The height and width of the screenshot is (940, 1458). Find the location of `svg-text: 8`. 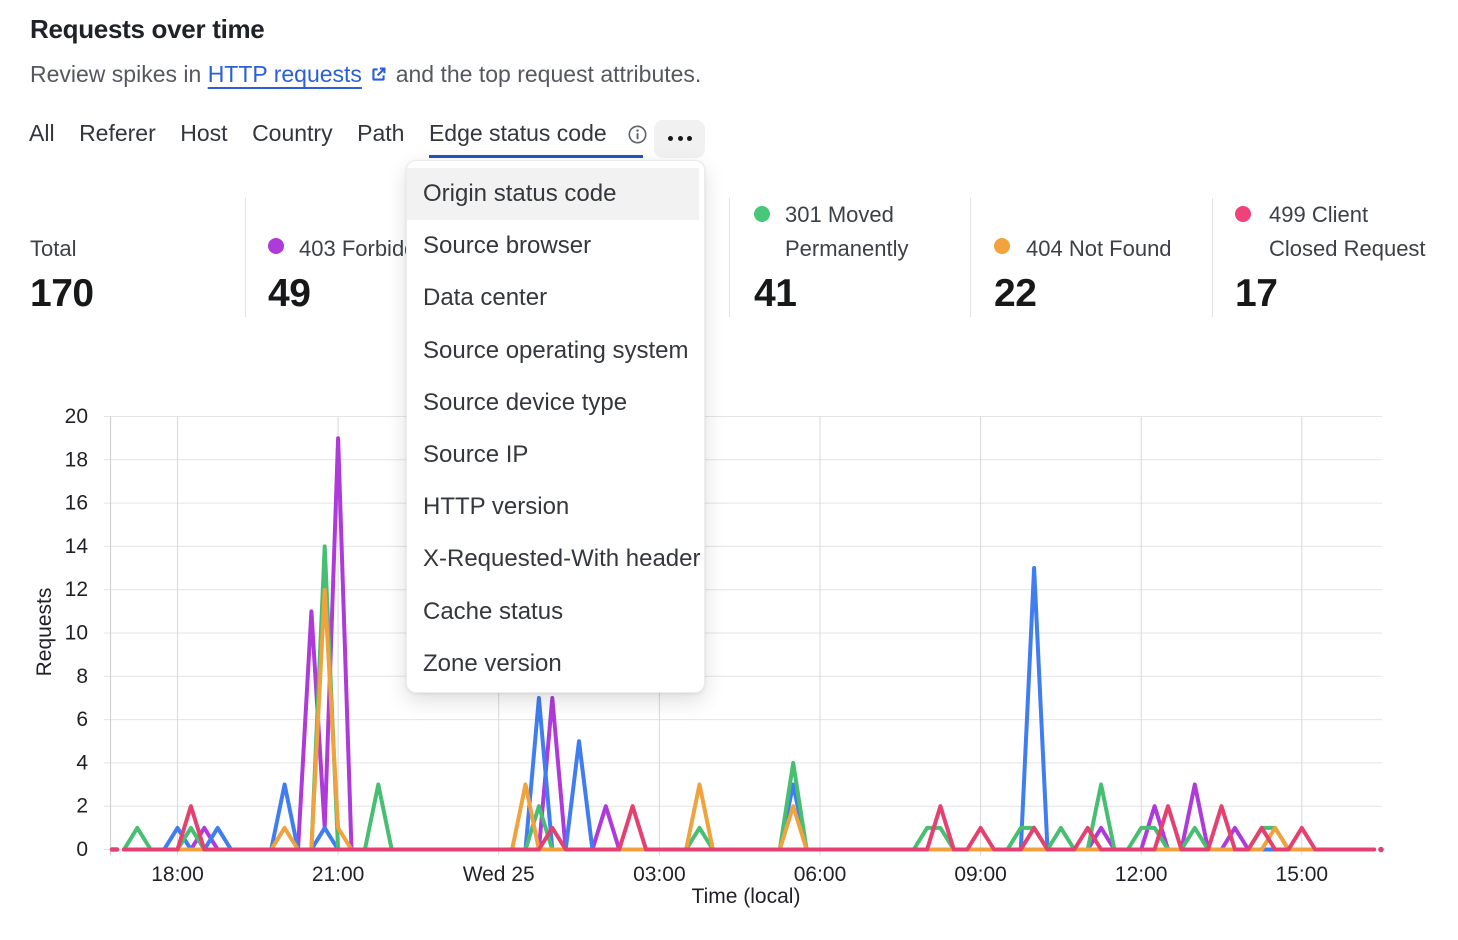

svg-text: 8 is located at coordinates (82, 676).